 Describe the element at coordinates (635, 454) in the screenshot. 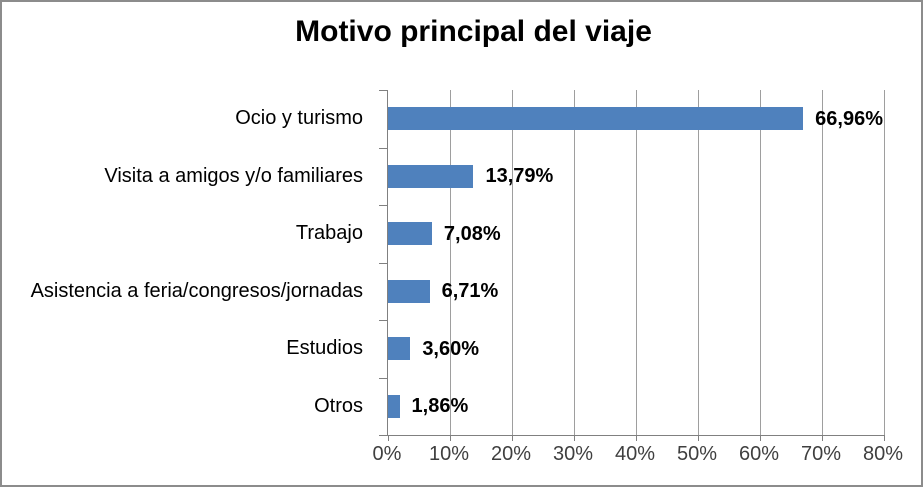

I see `x-axis-tick-label: 40%` at that location.